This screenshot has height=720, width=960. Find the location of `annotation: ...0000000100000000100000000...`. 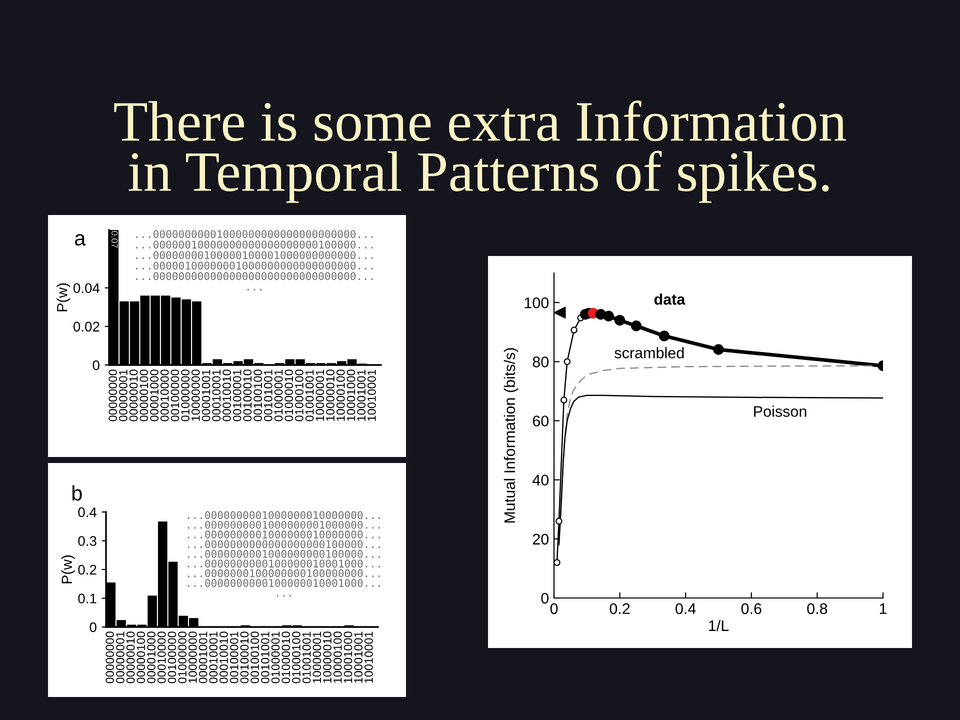

annotation: ...0000000100000000100000000... is located at coordinates (284, 573).